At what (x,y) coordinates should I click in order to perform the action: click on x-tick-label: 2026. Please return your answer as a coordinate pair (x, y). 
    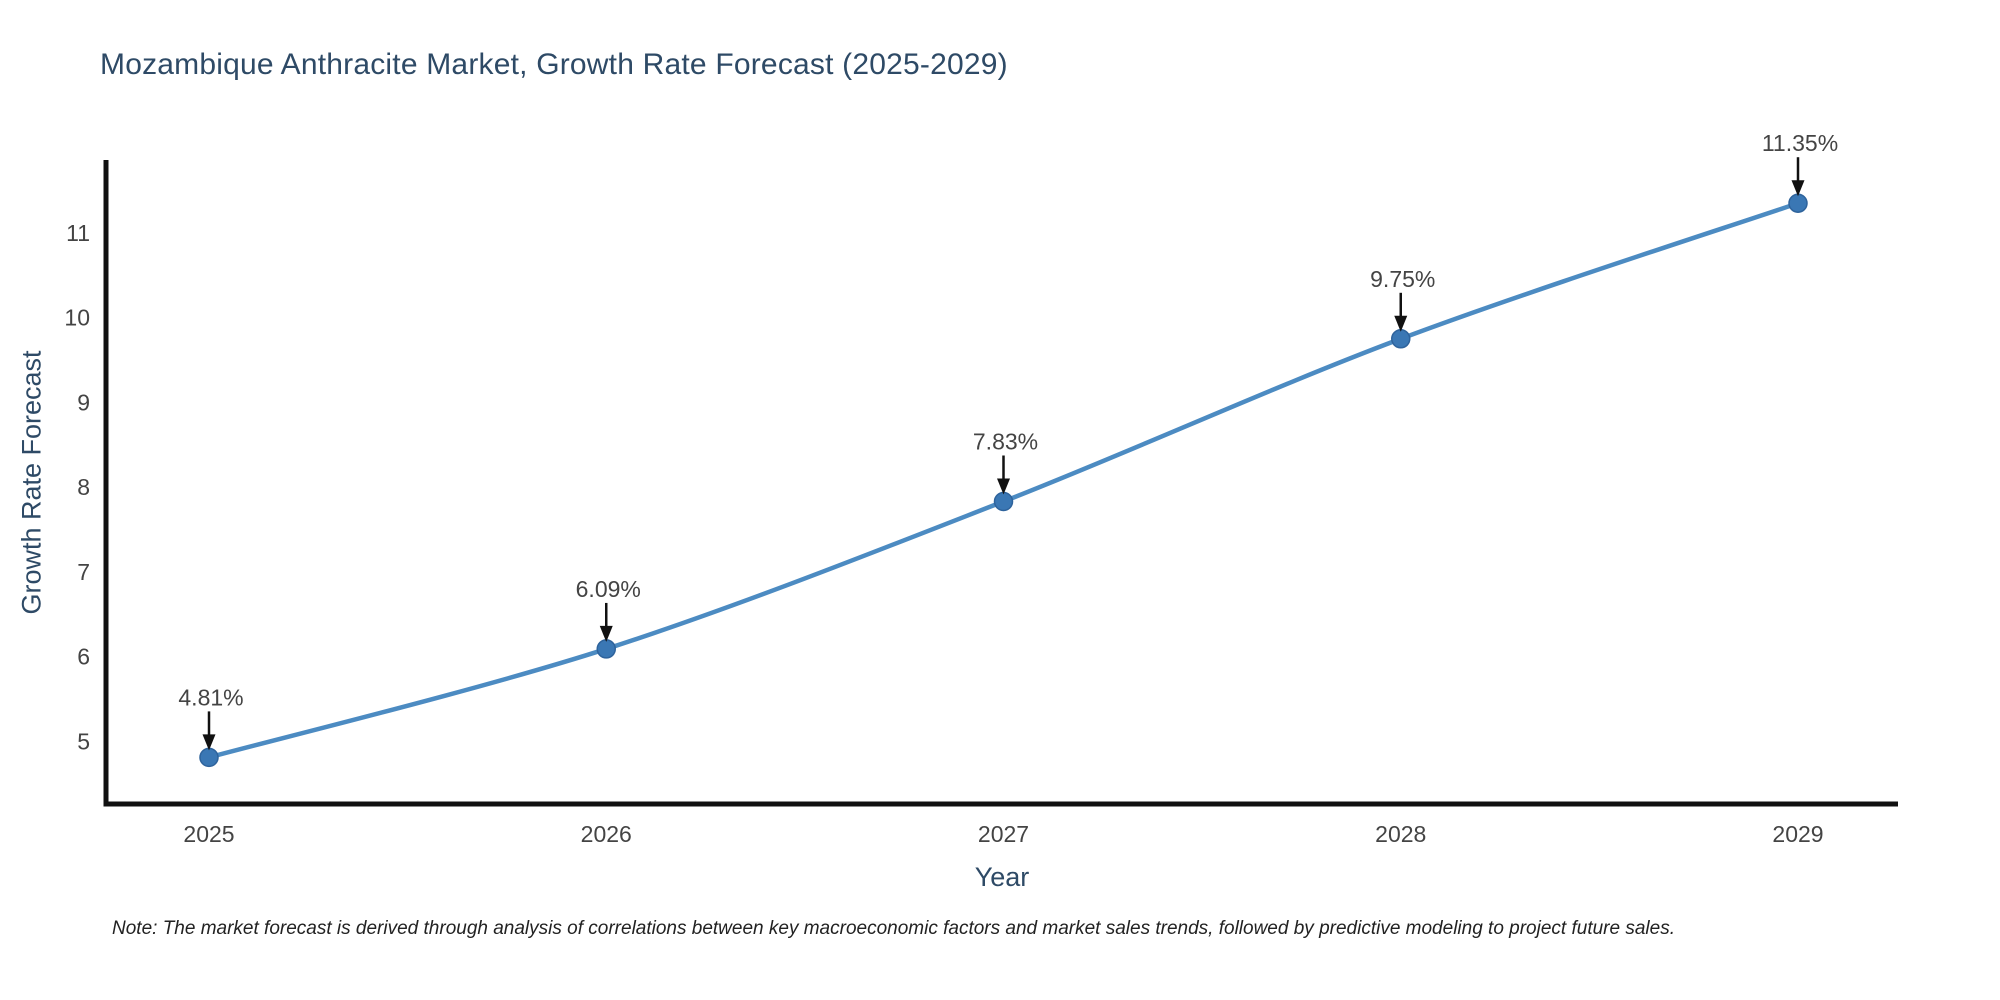
    Looking at the image, I should click on (606, 834).